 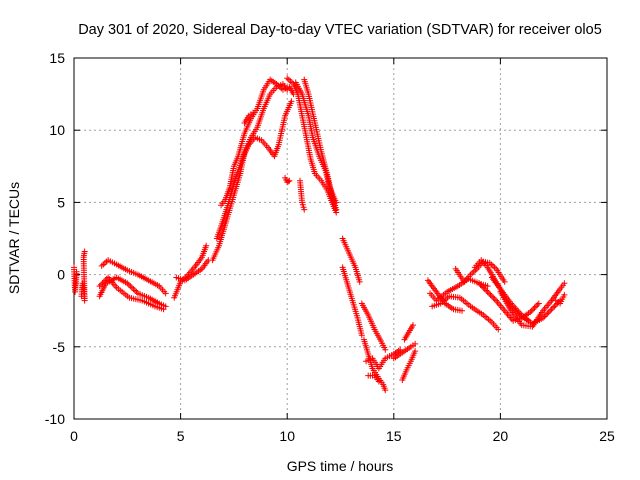 What do you see at coordinates (394, 436) in the screenshot?
I see `x-tick-label: 15` at bounding box center [394, 436].